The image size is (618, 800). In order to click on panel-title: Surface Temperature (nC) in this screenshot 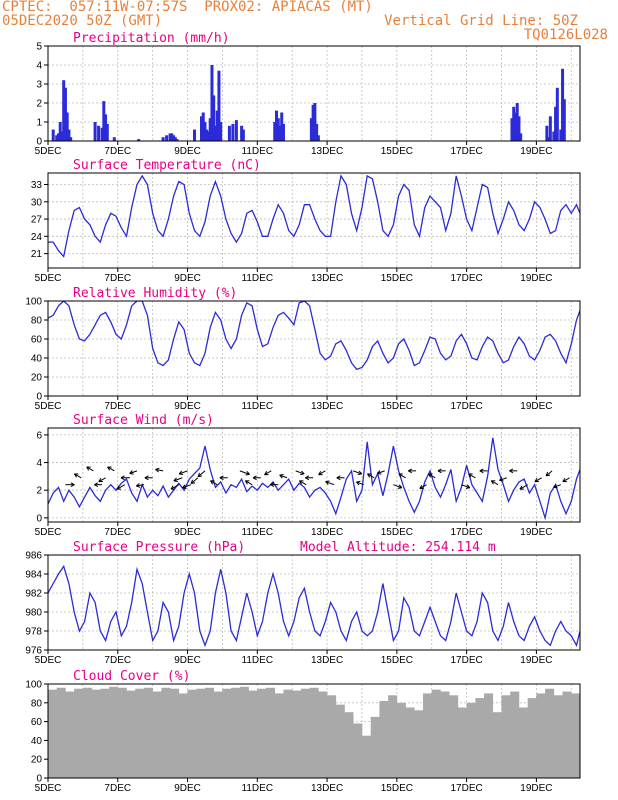, I will do `click(167, 165)`.